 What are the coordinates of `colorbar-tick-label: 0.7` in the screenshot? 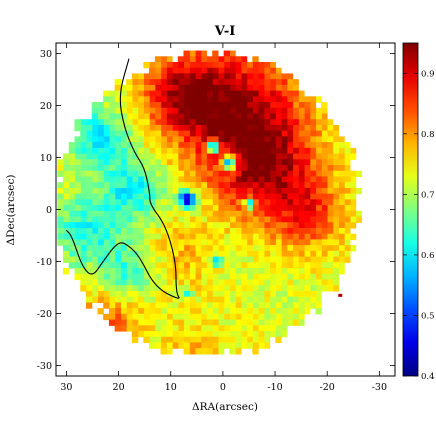 It's located at (428, 195).